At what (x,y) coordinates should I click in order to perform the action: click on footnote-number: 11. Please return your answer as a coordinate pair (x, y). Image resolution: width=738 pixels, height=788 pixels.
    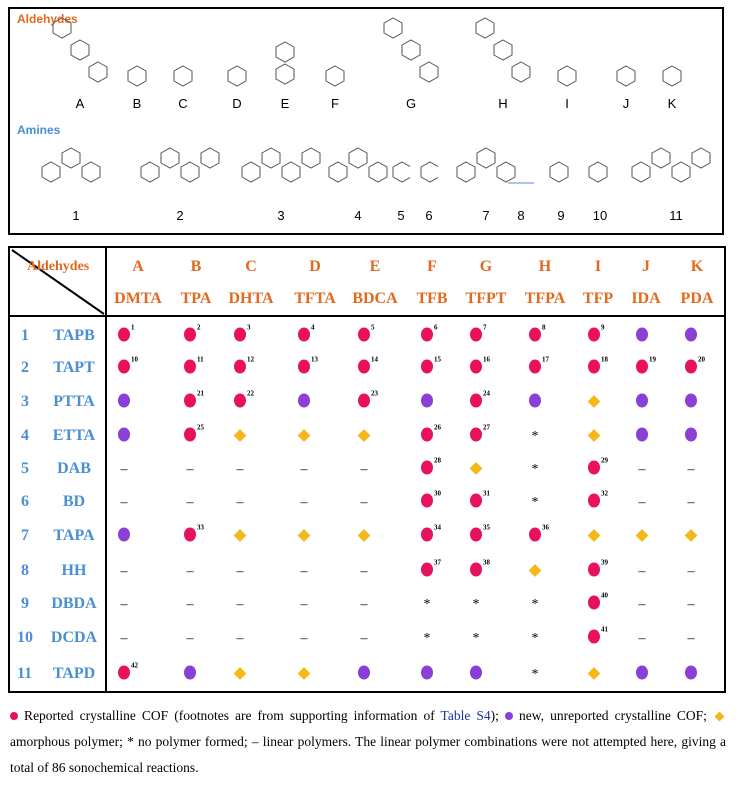
    Looking at the image, I should click on (200, 359).